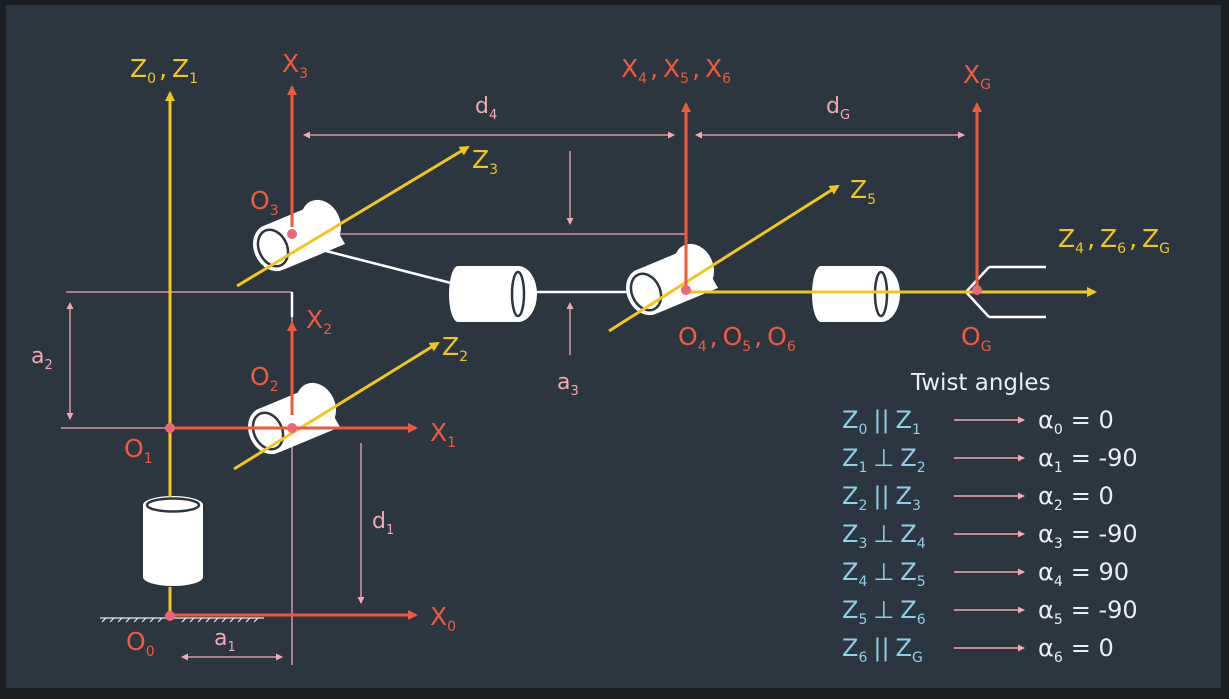 This screenshot has height=699, width=1229. Describe the element at coordinates (170, 428) in the screenshot. I see `origin-o1` at that location.